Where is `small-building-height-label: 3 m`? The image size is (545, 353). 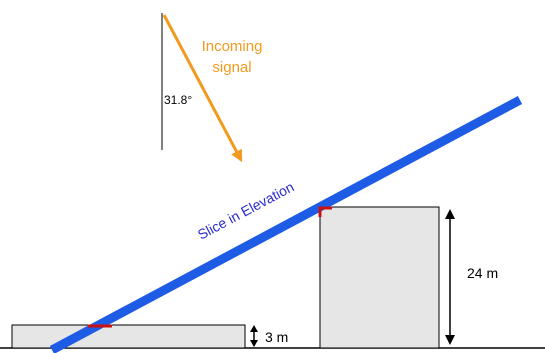 small-building-height-label: 3 m is located at coordinates (276, 337).